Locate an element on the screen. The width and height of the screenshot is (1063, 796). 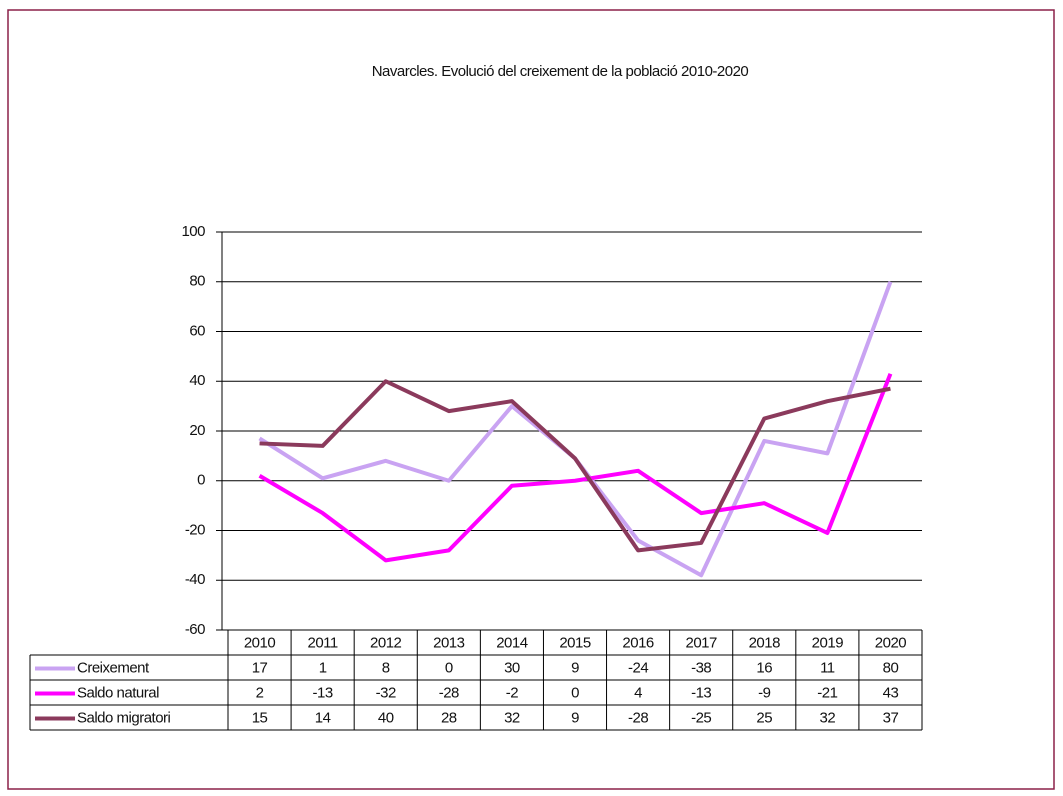
table-value: 8 is located at coordinates (386, 667).